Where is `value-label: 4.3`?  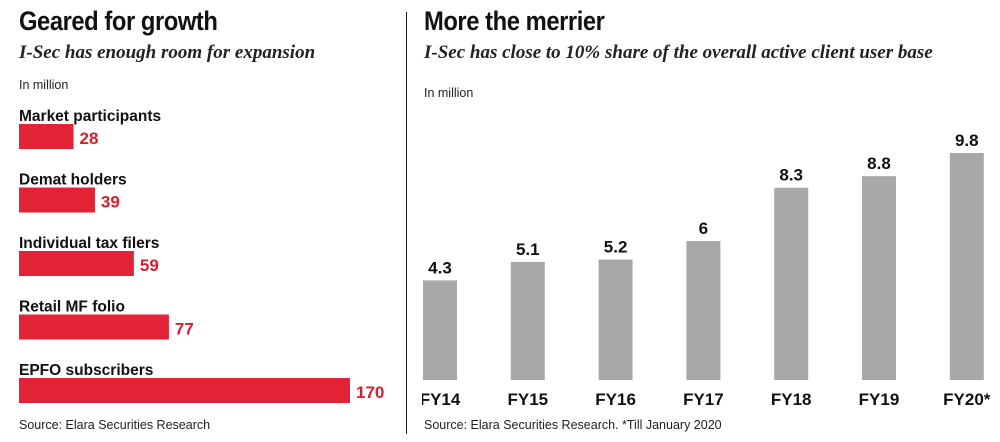
value-label: 4.3 is located at coordinates (440, 267).